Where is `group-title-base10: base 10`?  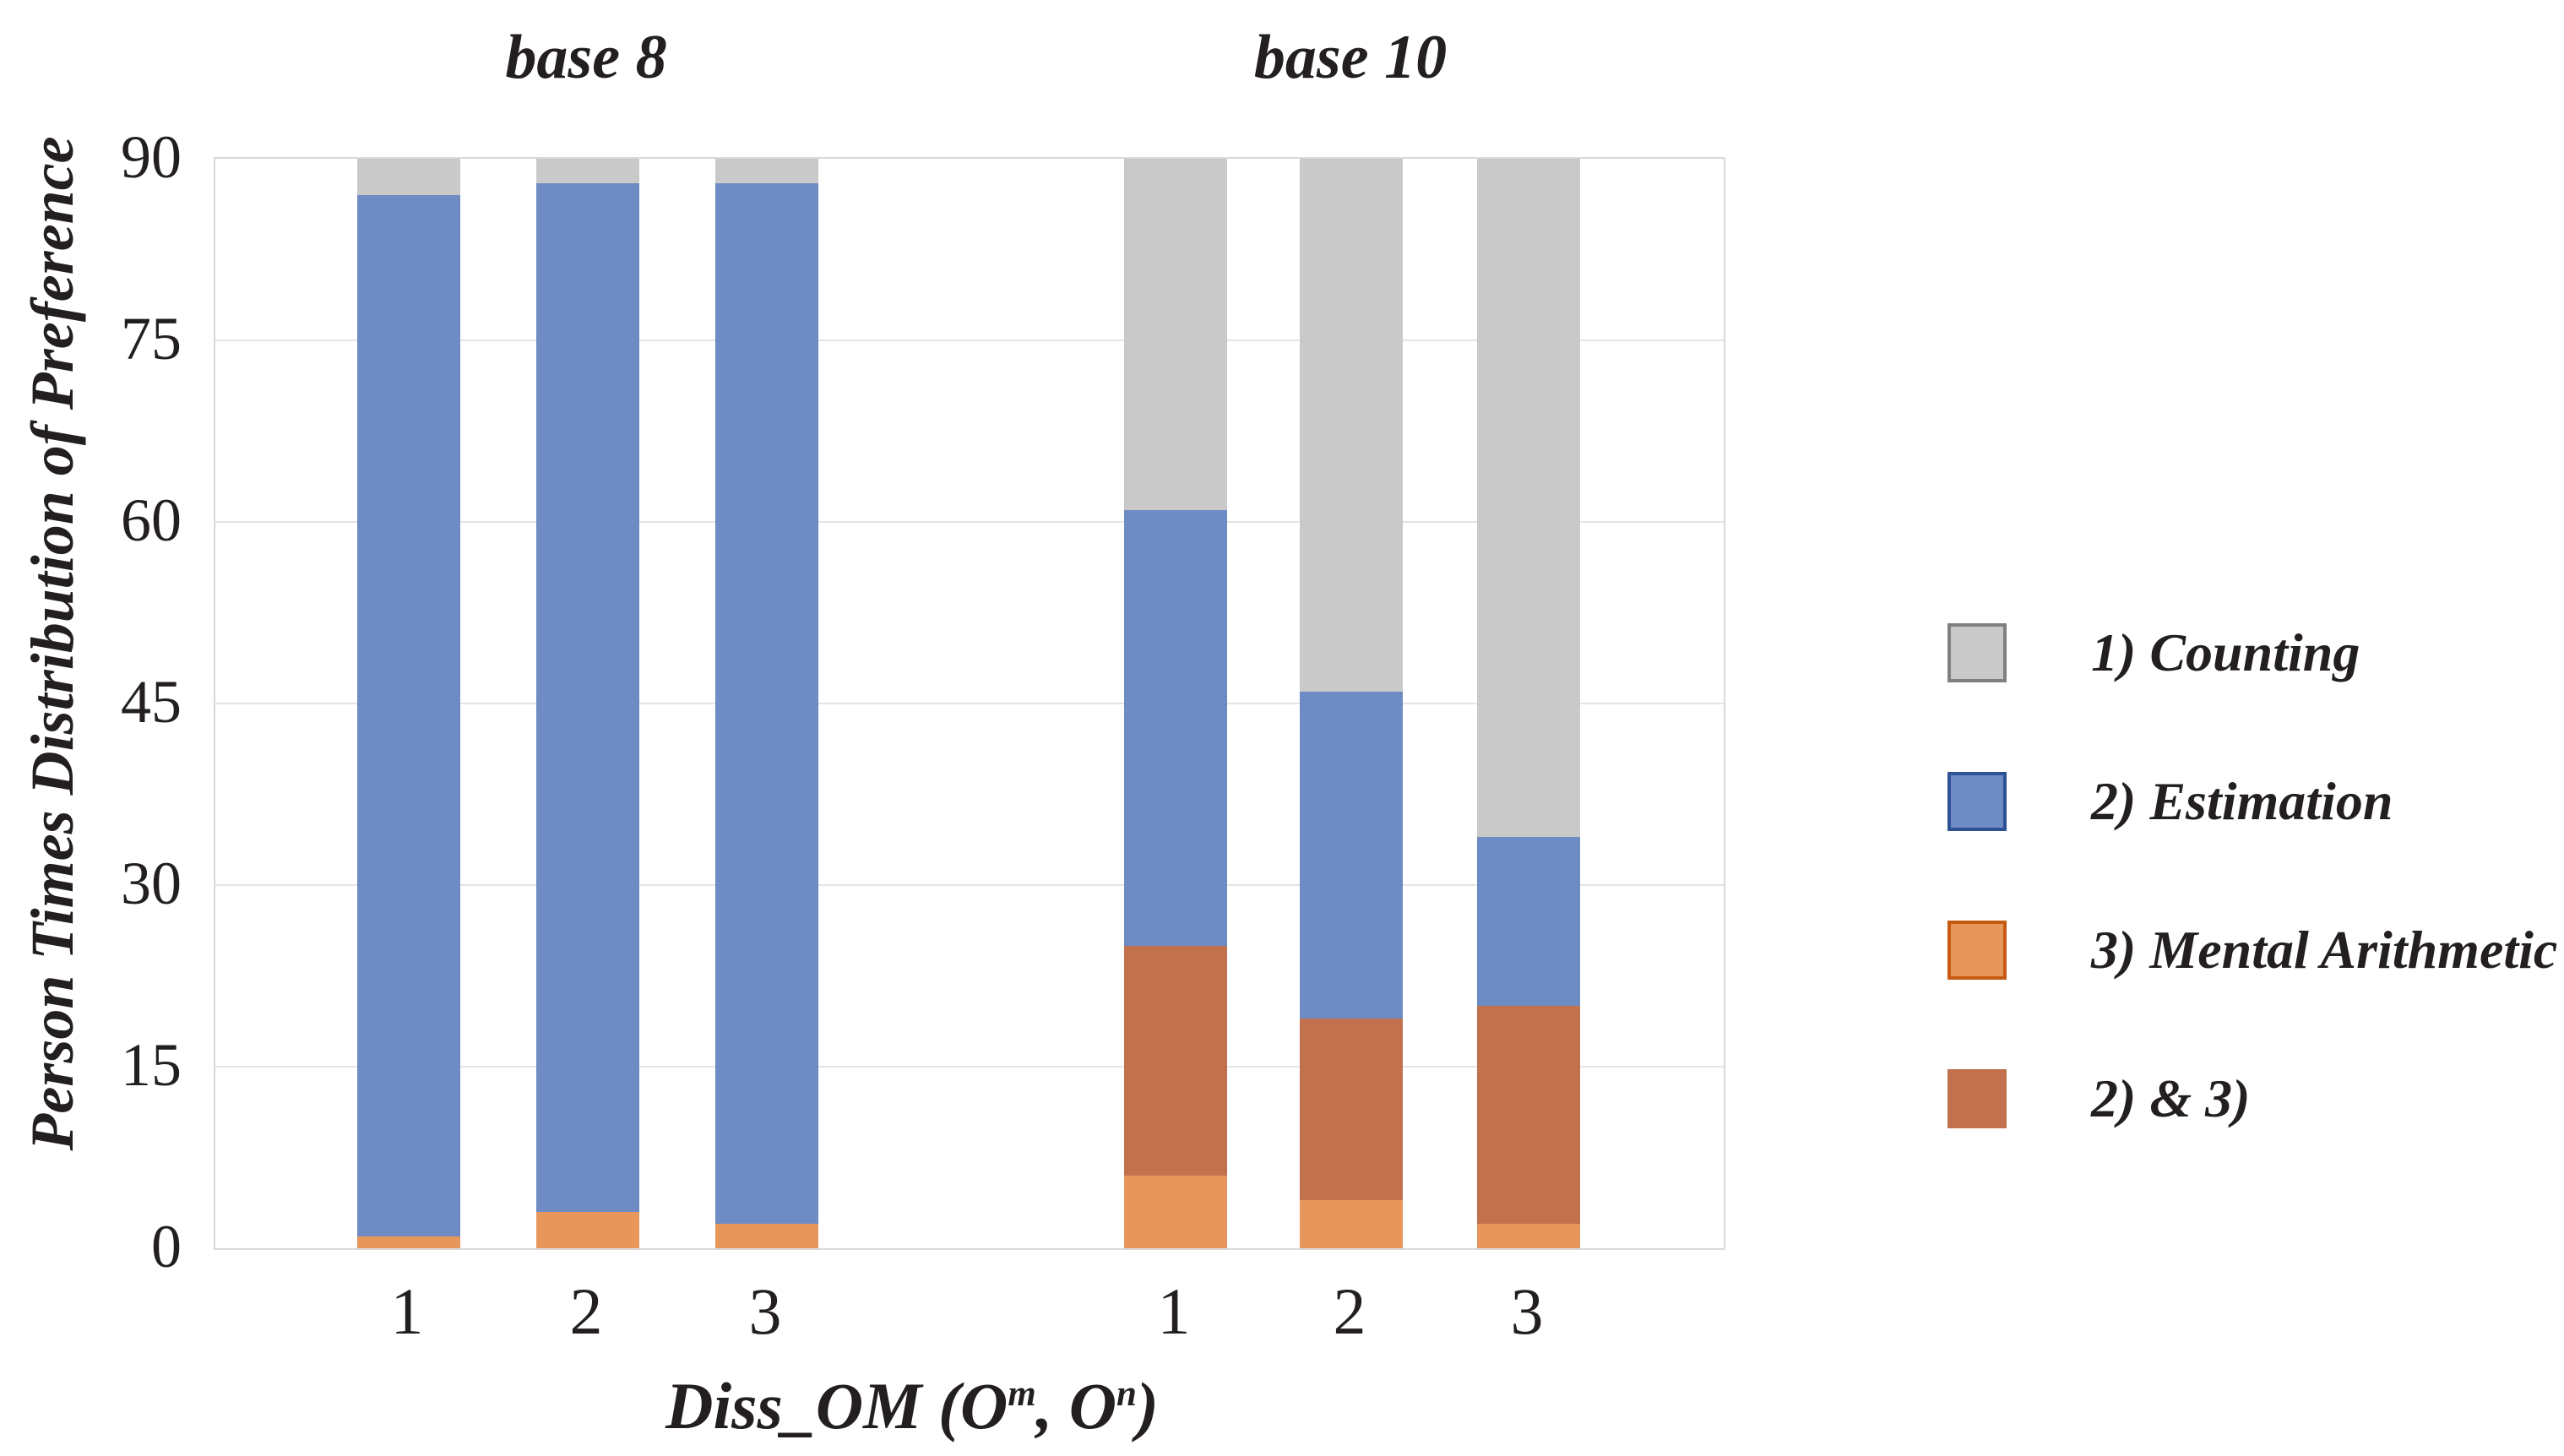 group-title-base10: base 10 is located at coordinates (1350, 58).